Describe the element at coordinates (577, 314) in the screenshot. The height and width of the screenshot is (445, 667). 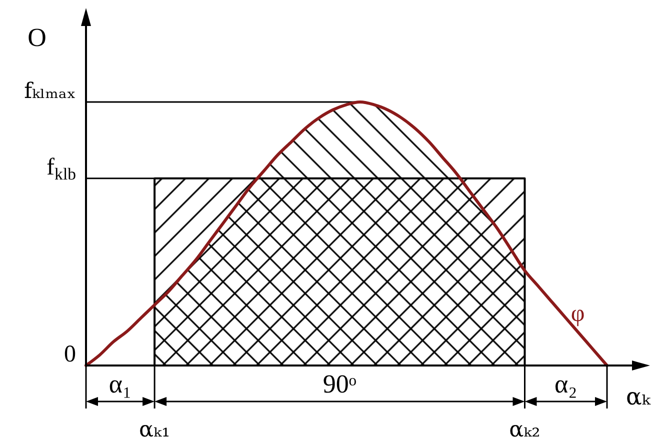
I see `series-label: φ` at that location.